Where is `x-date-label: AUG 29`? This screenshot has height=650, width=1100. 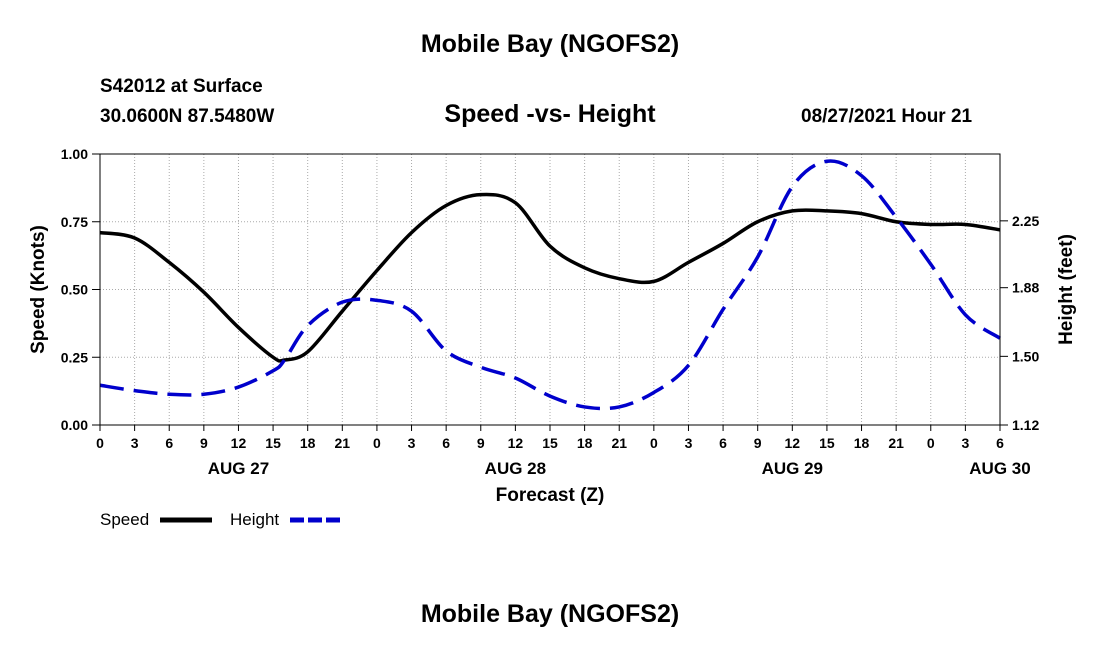
x-date-label: AUG 29 is located at coordinates (792, 468).